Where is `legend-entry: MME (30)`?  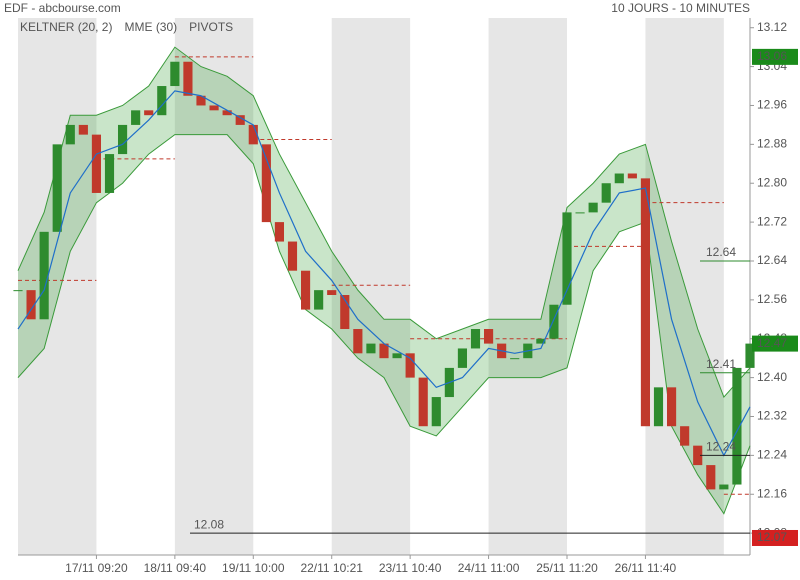
legend-entry: MME (30) is located at coordinates (150, 27).